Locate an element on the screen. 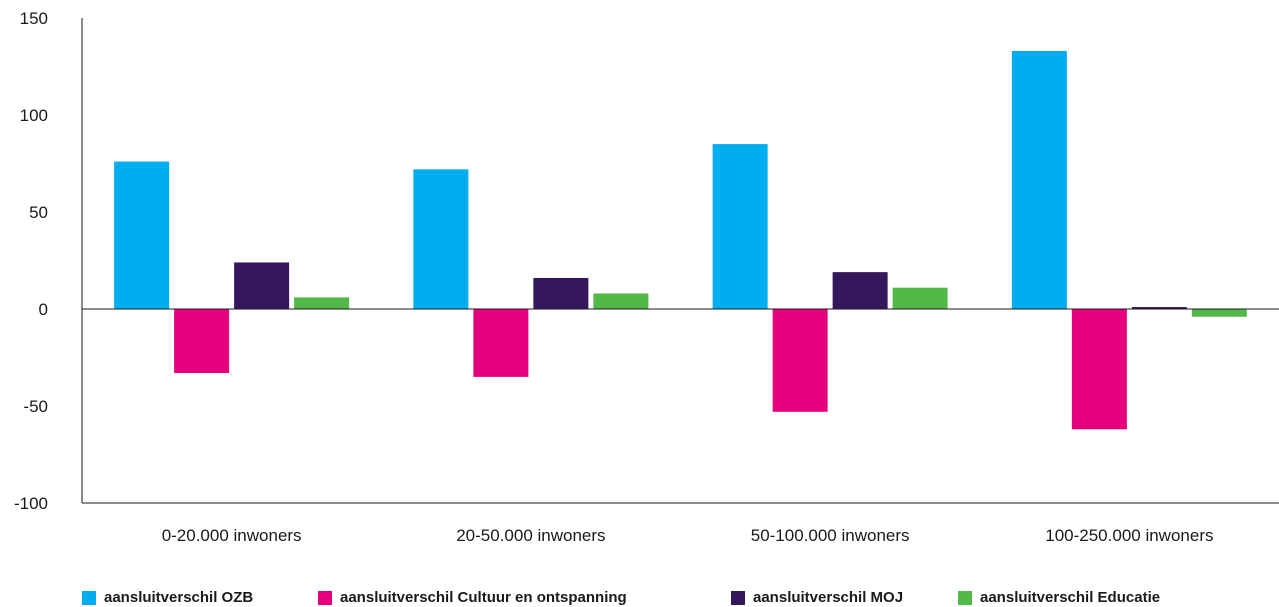 Image resolution: width=1279 pixels, height=607 pixels. legend-label: aansluitverschil Educatie is located at coordinates (1070, 597).